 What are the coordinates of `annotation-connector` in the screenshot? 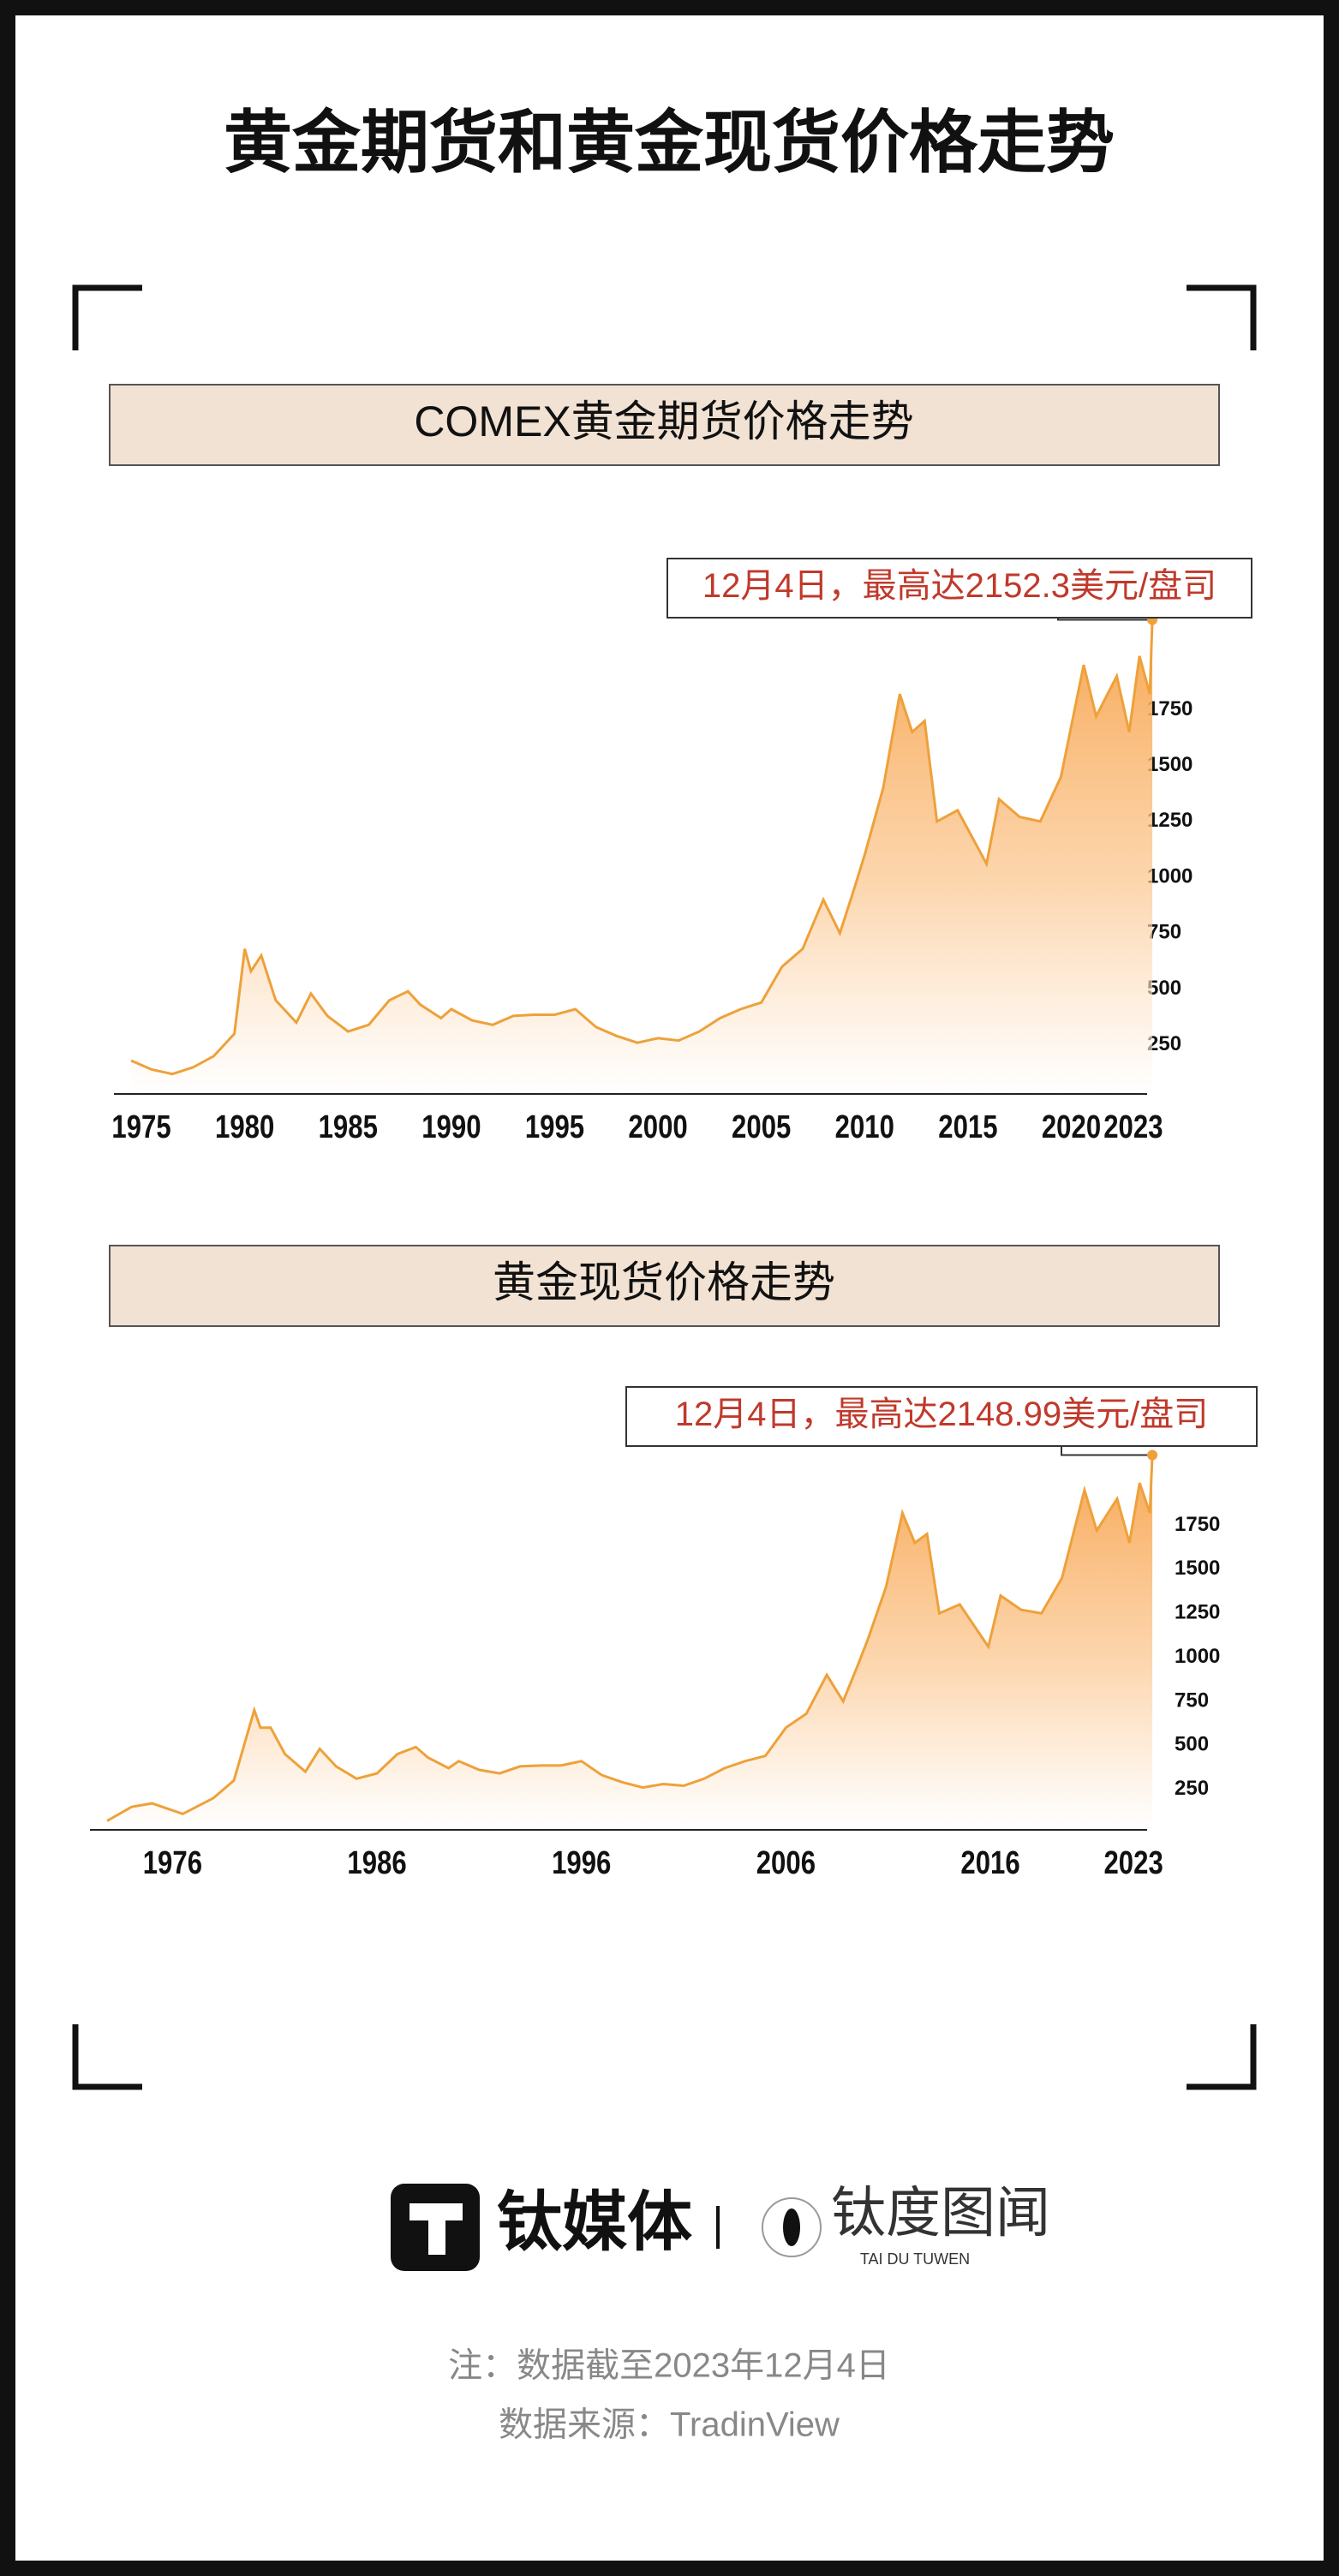 It's located at (1107, 1451).